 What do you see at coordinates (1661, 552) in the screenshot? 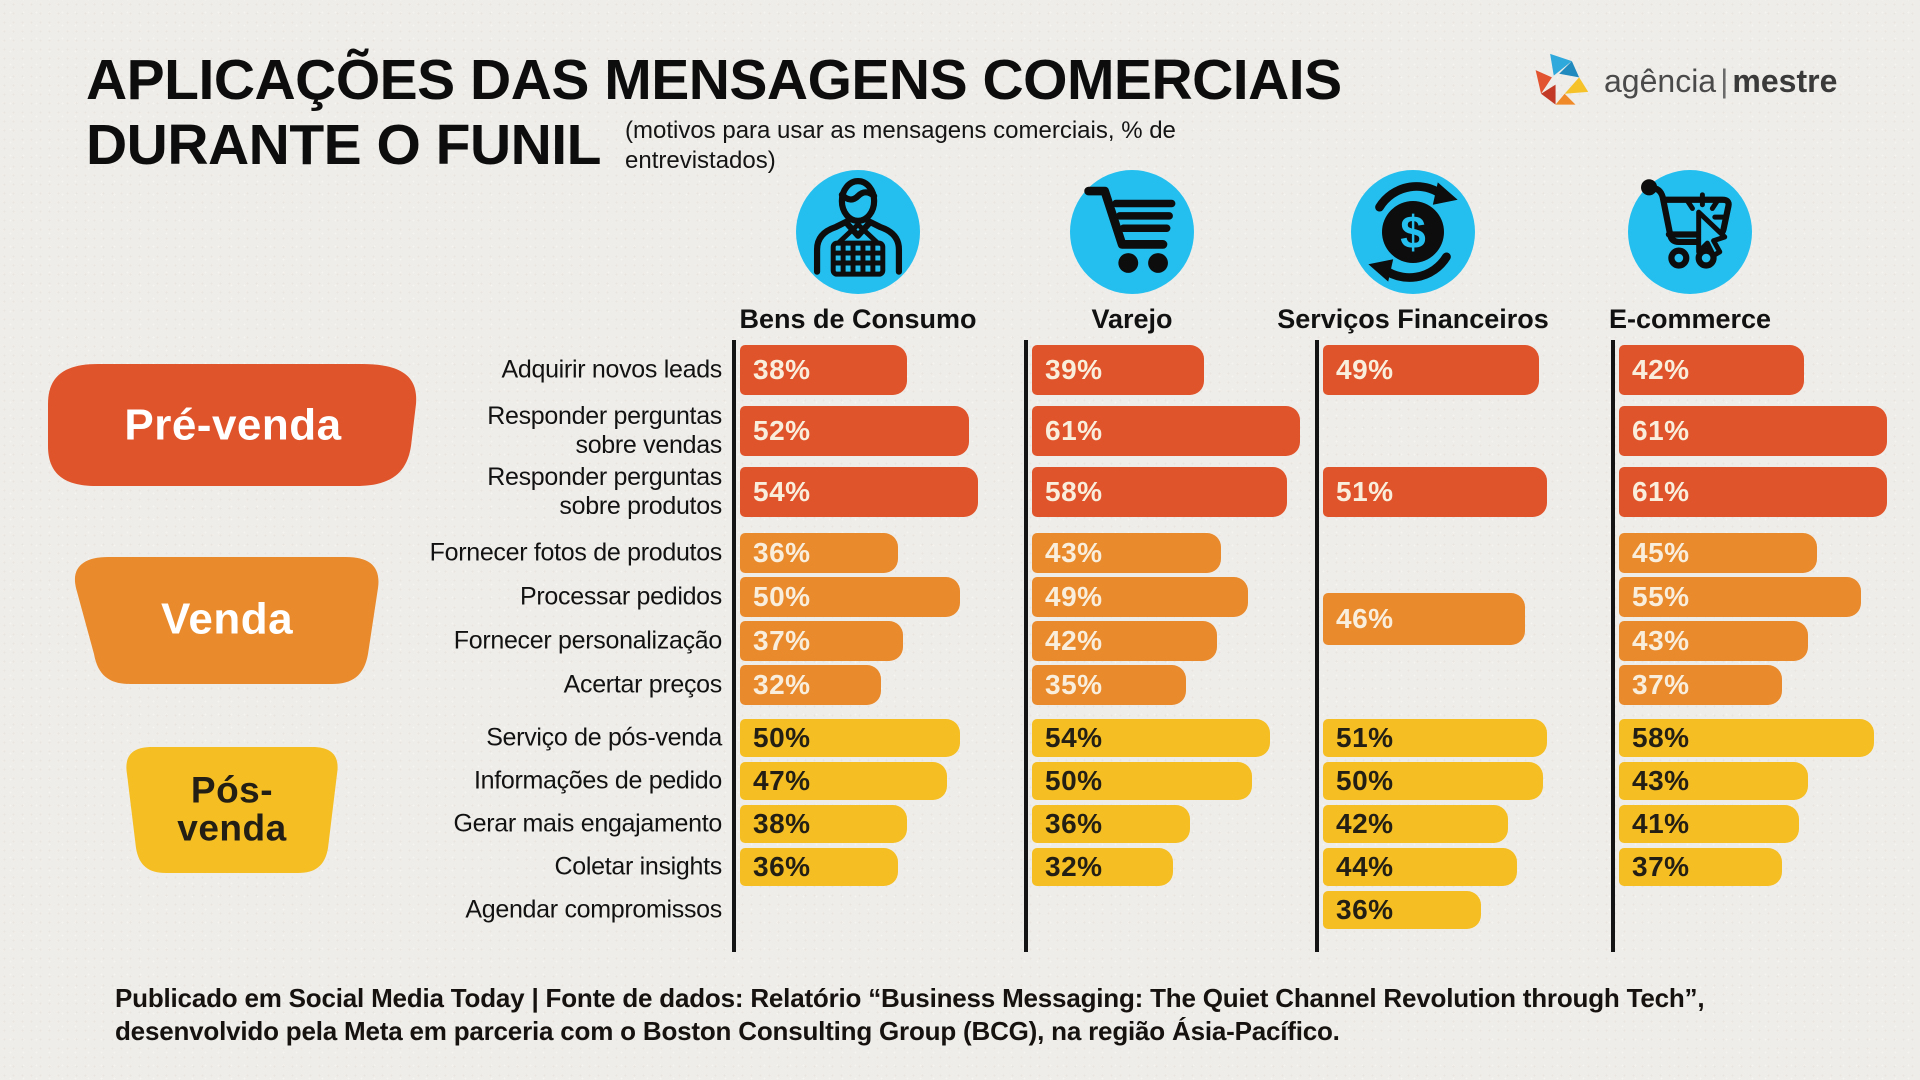
I see `bar-value-label: 45%` at bounding box center [1661, 552].